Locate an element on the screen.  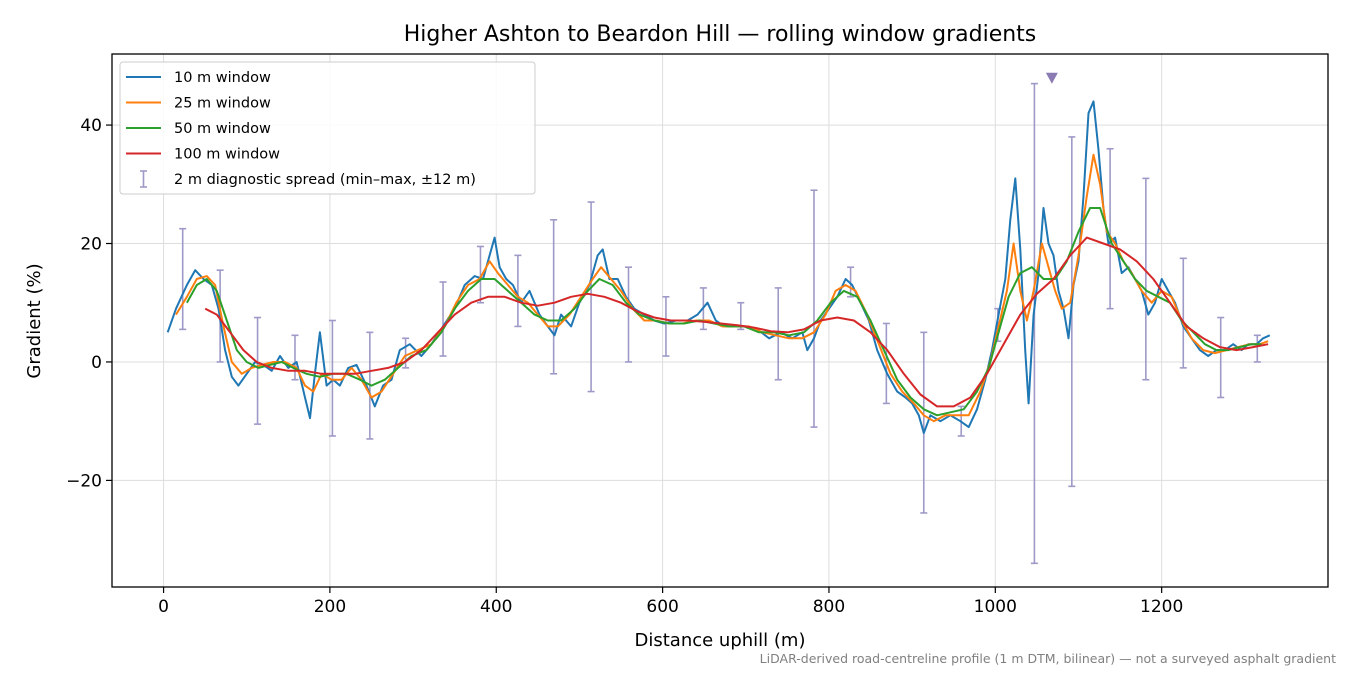
annotation-markers is located at coordinates (1051, 78).